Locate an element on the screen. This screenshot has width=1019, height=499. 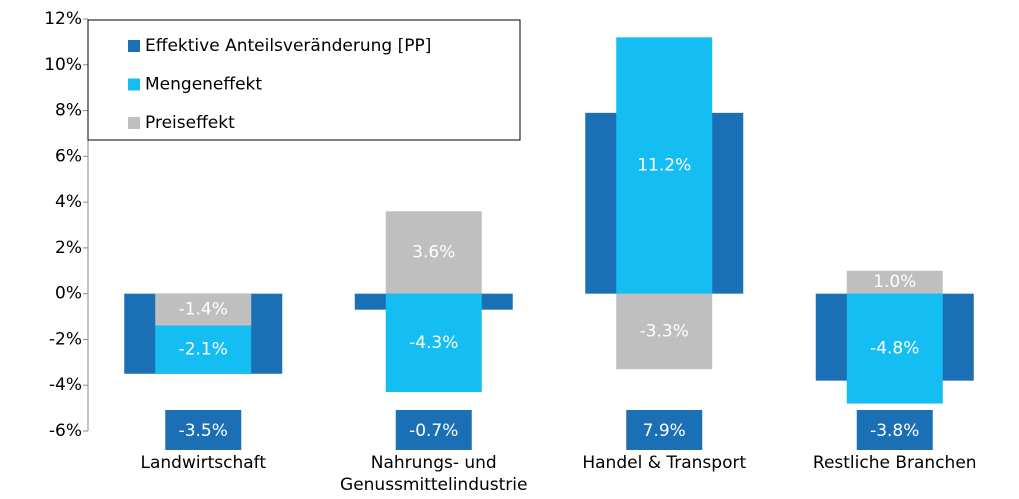
data-label: -3.8% is located at coordinates (894, 431).